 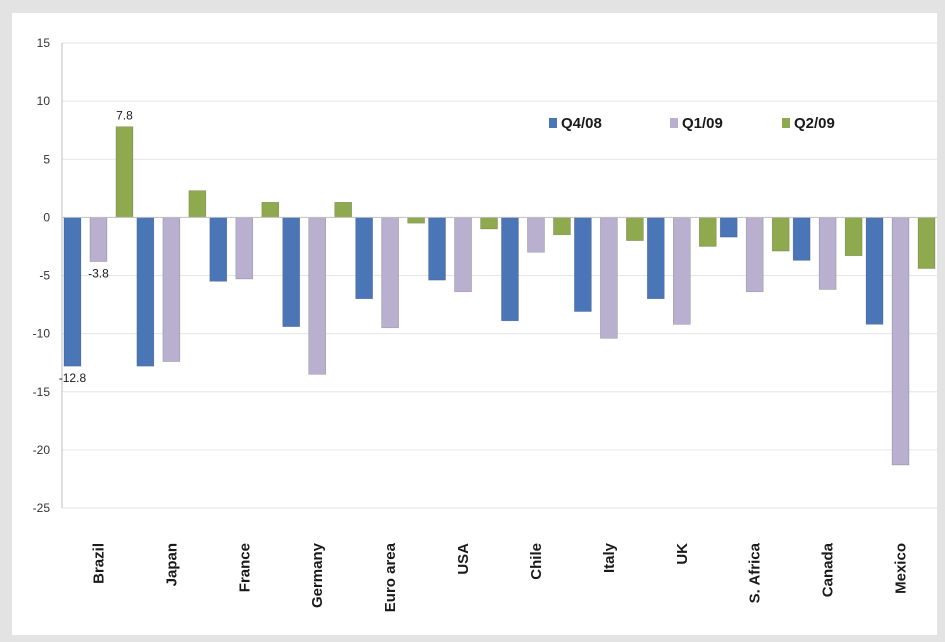 What do you see at coordinates (42, 508) in the screenshot?
I see `y-tick-label: -25` at bounding box center [42, 508].